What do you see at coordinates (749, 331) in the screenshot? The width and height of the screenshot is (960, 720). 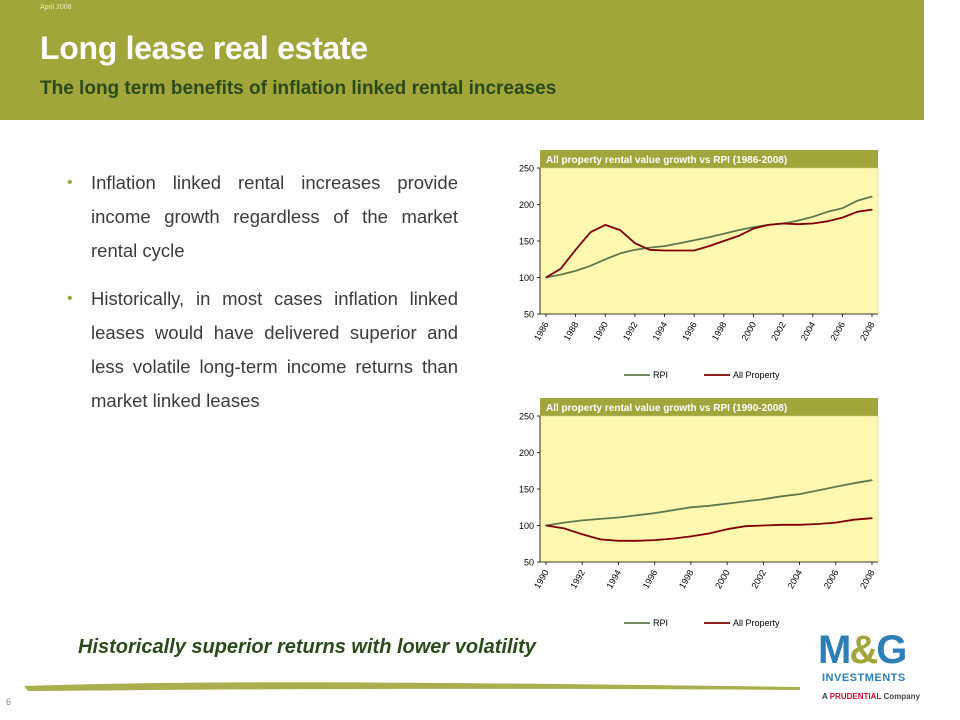 I see `x-tick-label: 2000` at bounding box center [749, 331].